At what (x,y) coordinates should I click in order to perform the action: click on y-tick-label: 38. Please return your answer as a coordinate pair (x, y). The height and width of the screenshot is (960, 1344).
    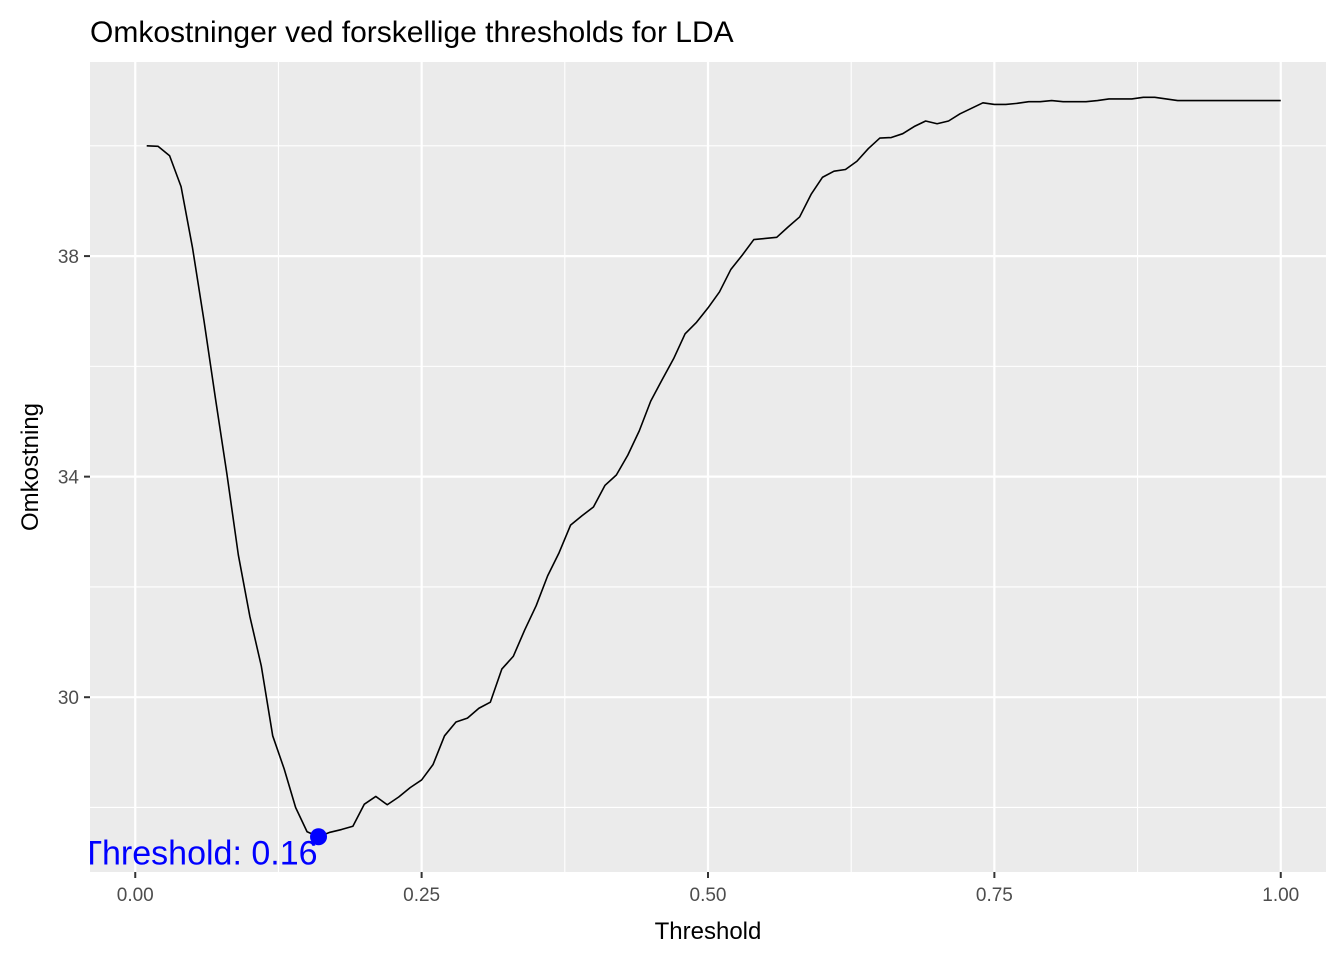
    Looking at the image, I should click on (68, 257).